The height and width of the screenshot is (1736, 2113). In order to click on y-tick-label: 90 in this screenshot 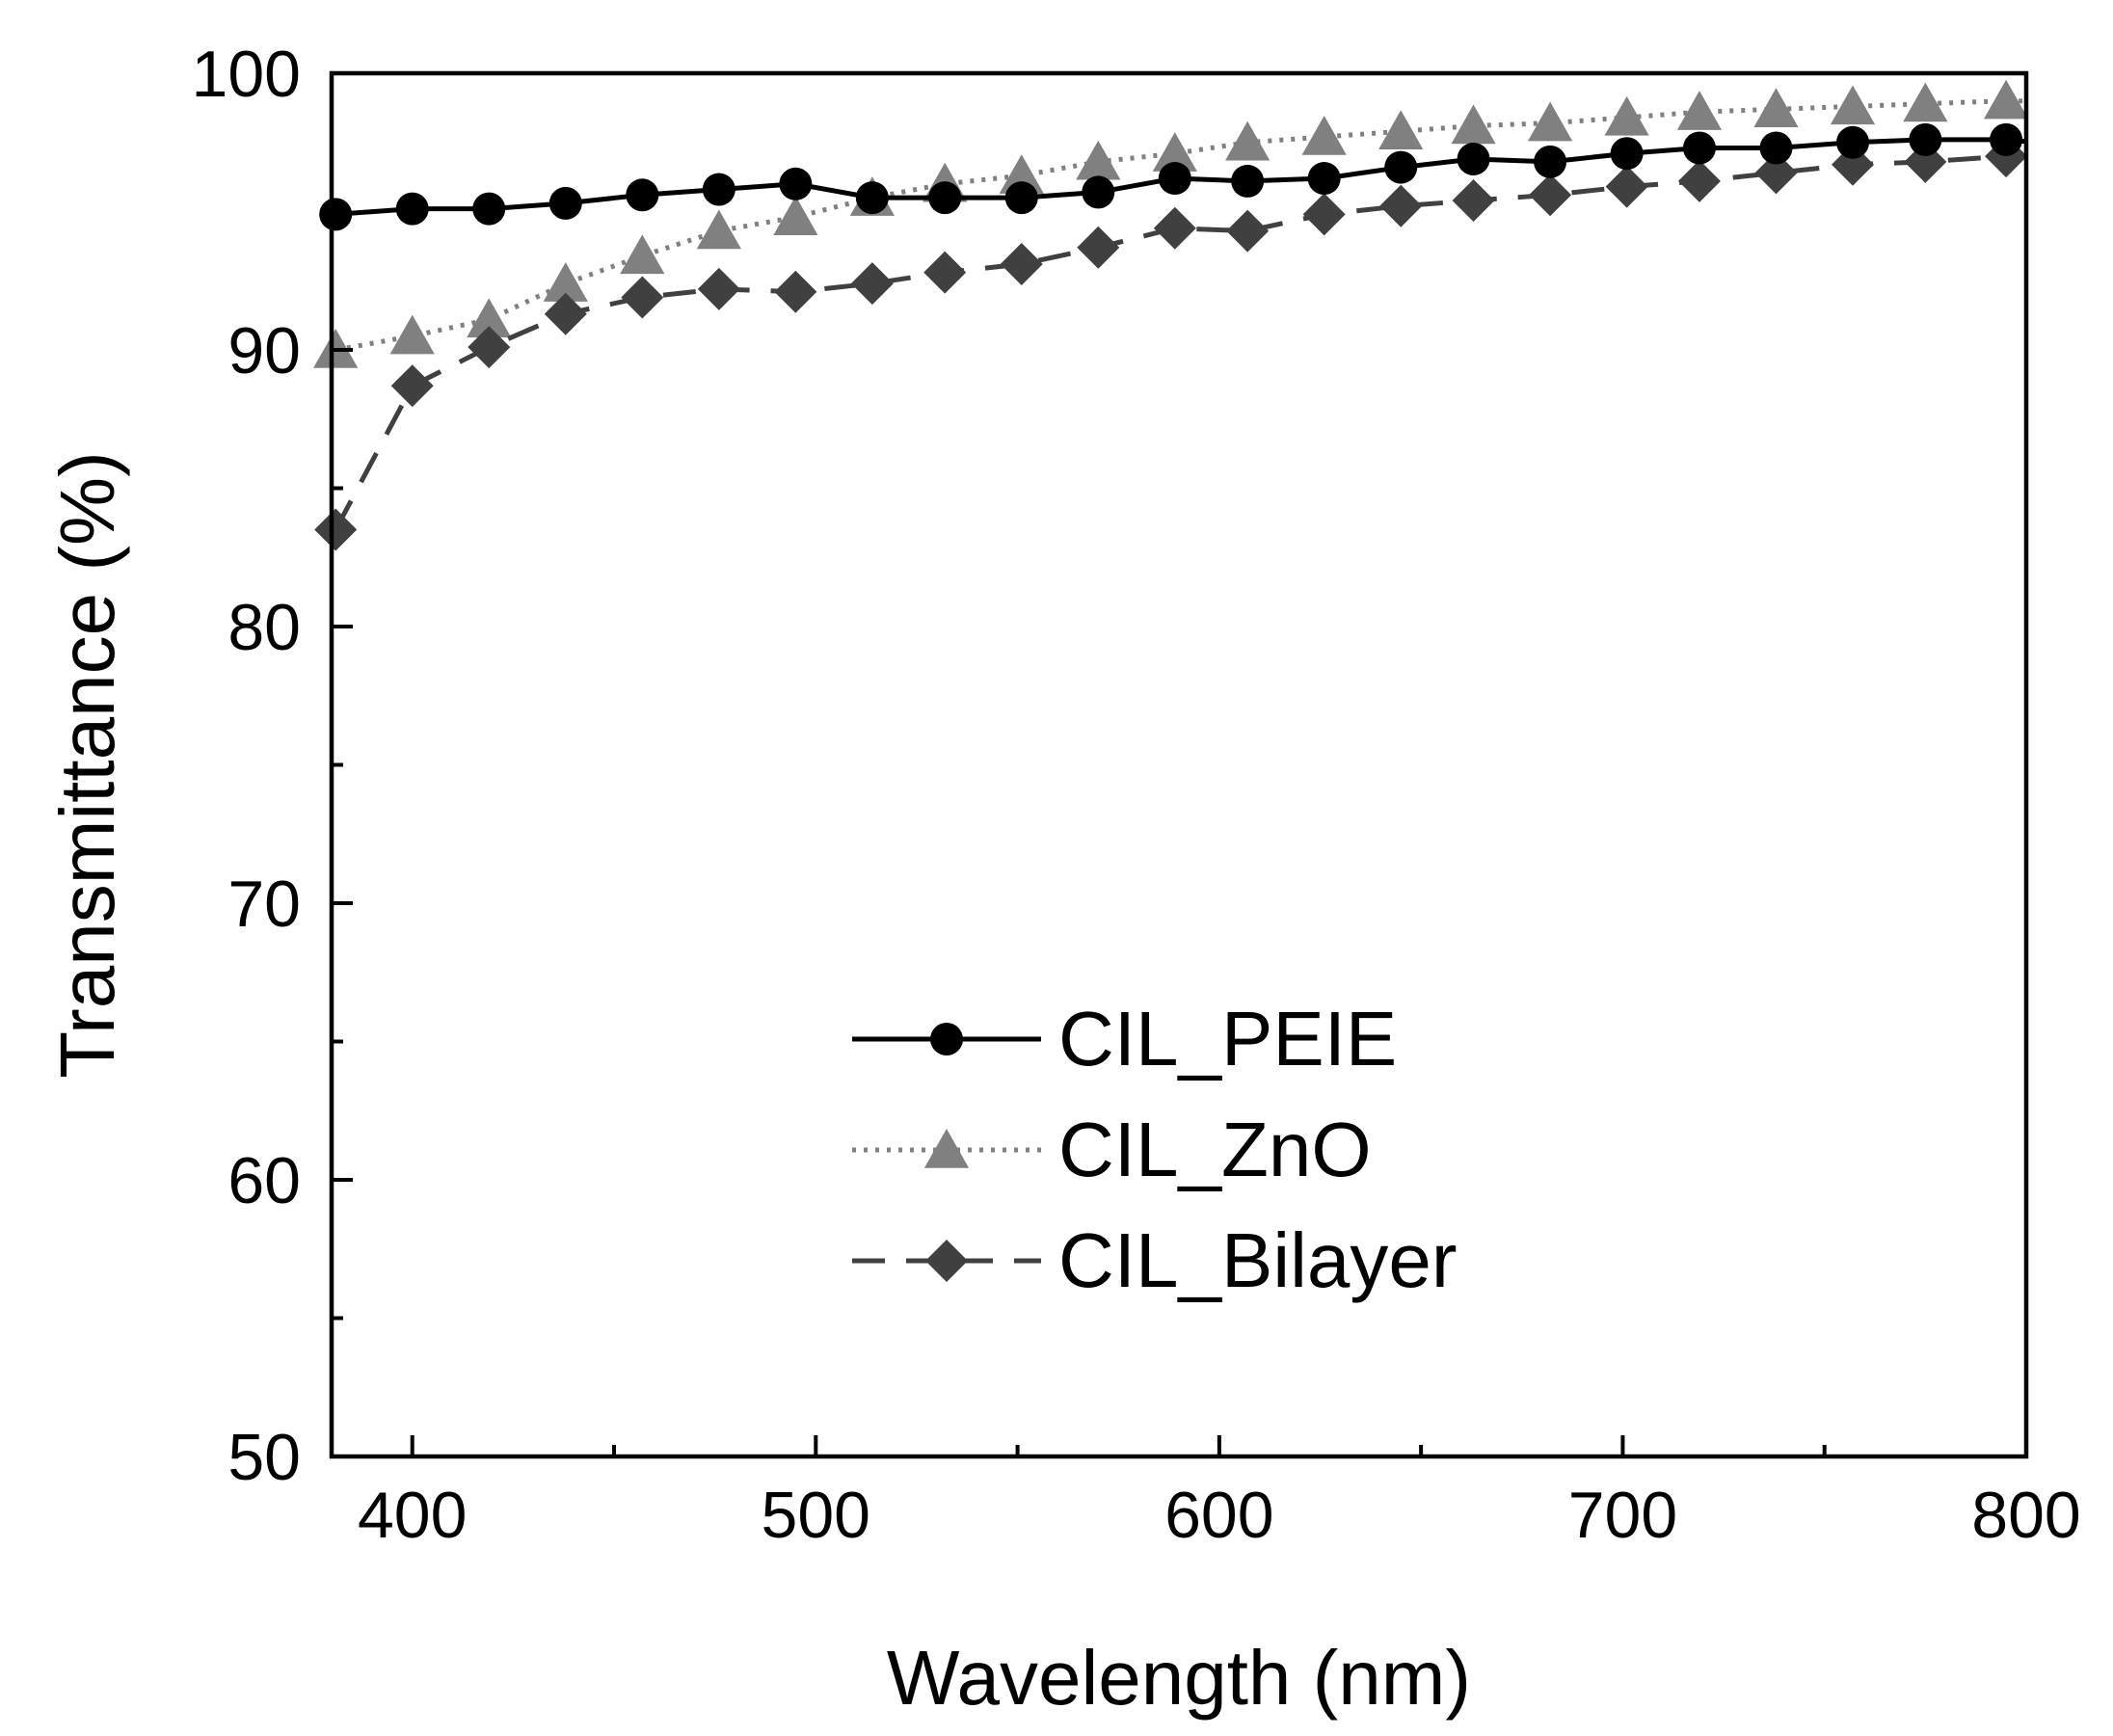, I will do `click(264, 351)`.